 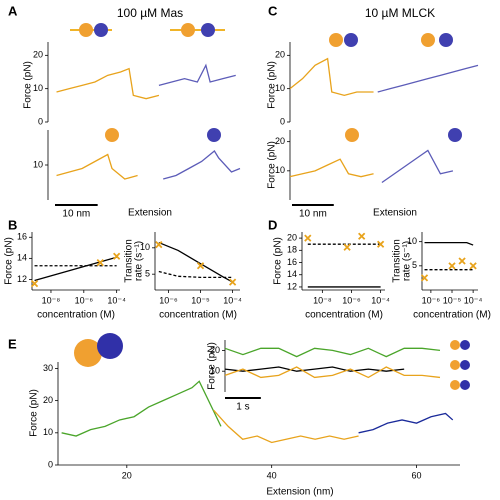 What do you see at coordinates (272, 475) in the screenshot?
I see `x-tick-label: 40` at bounding box center [272, 475].